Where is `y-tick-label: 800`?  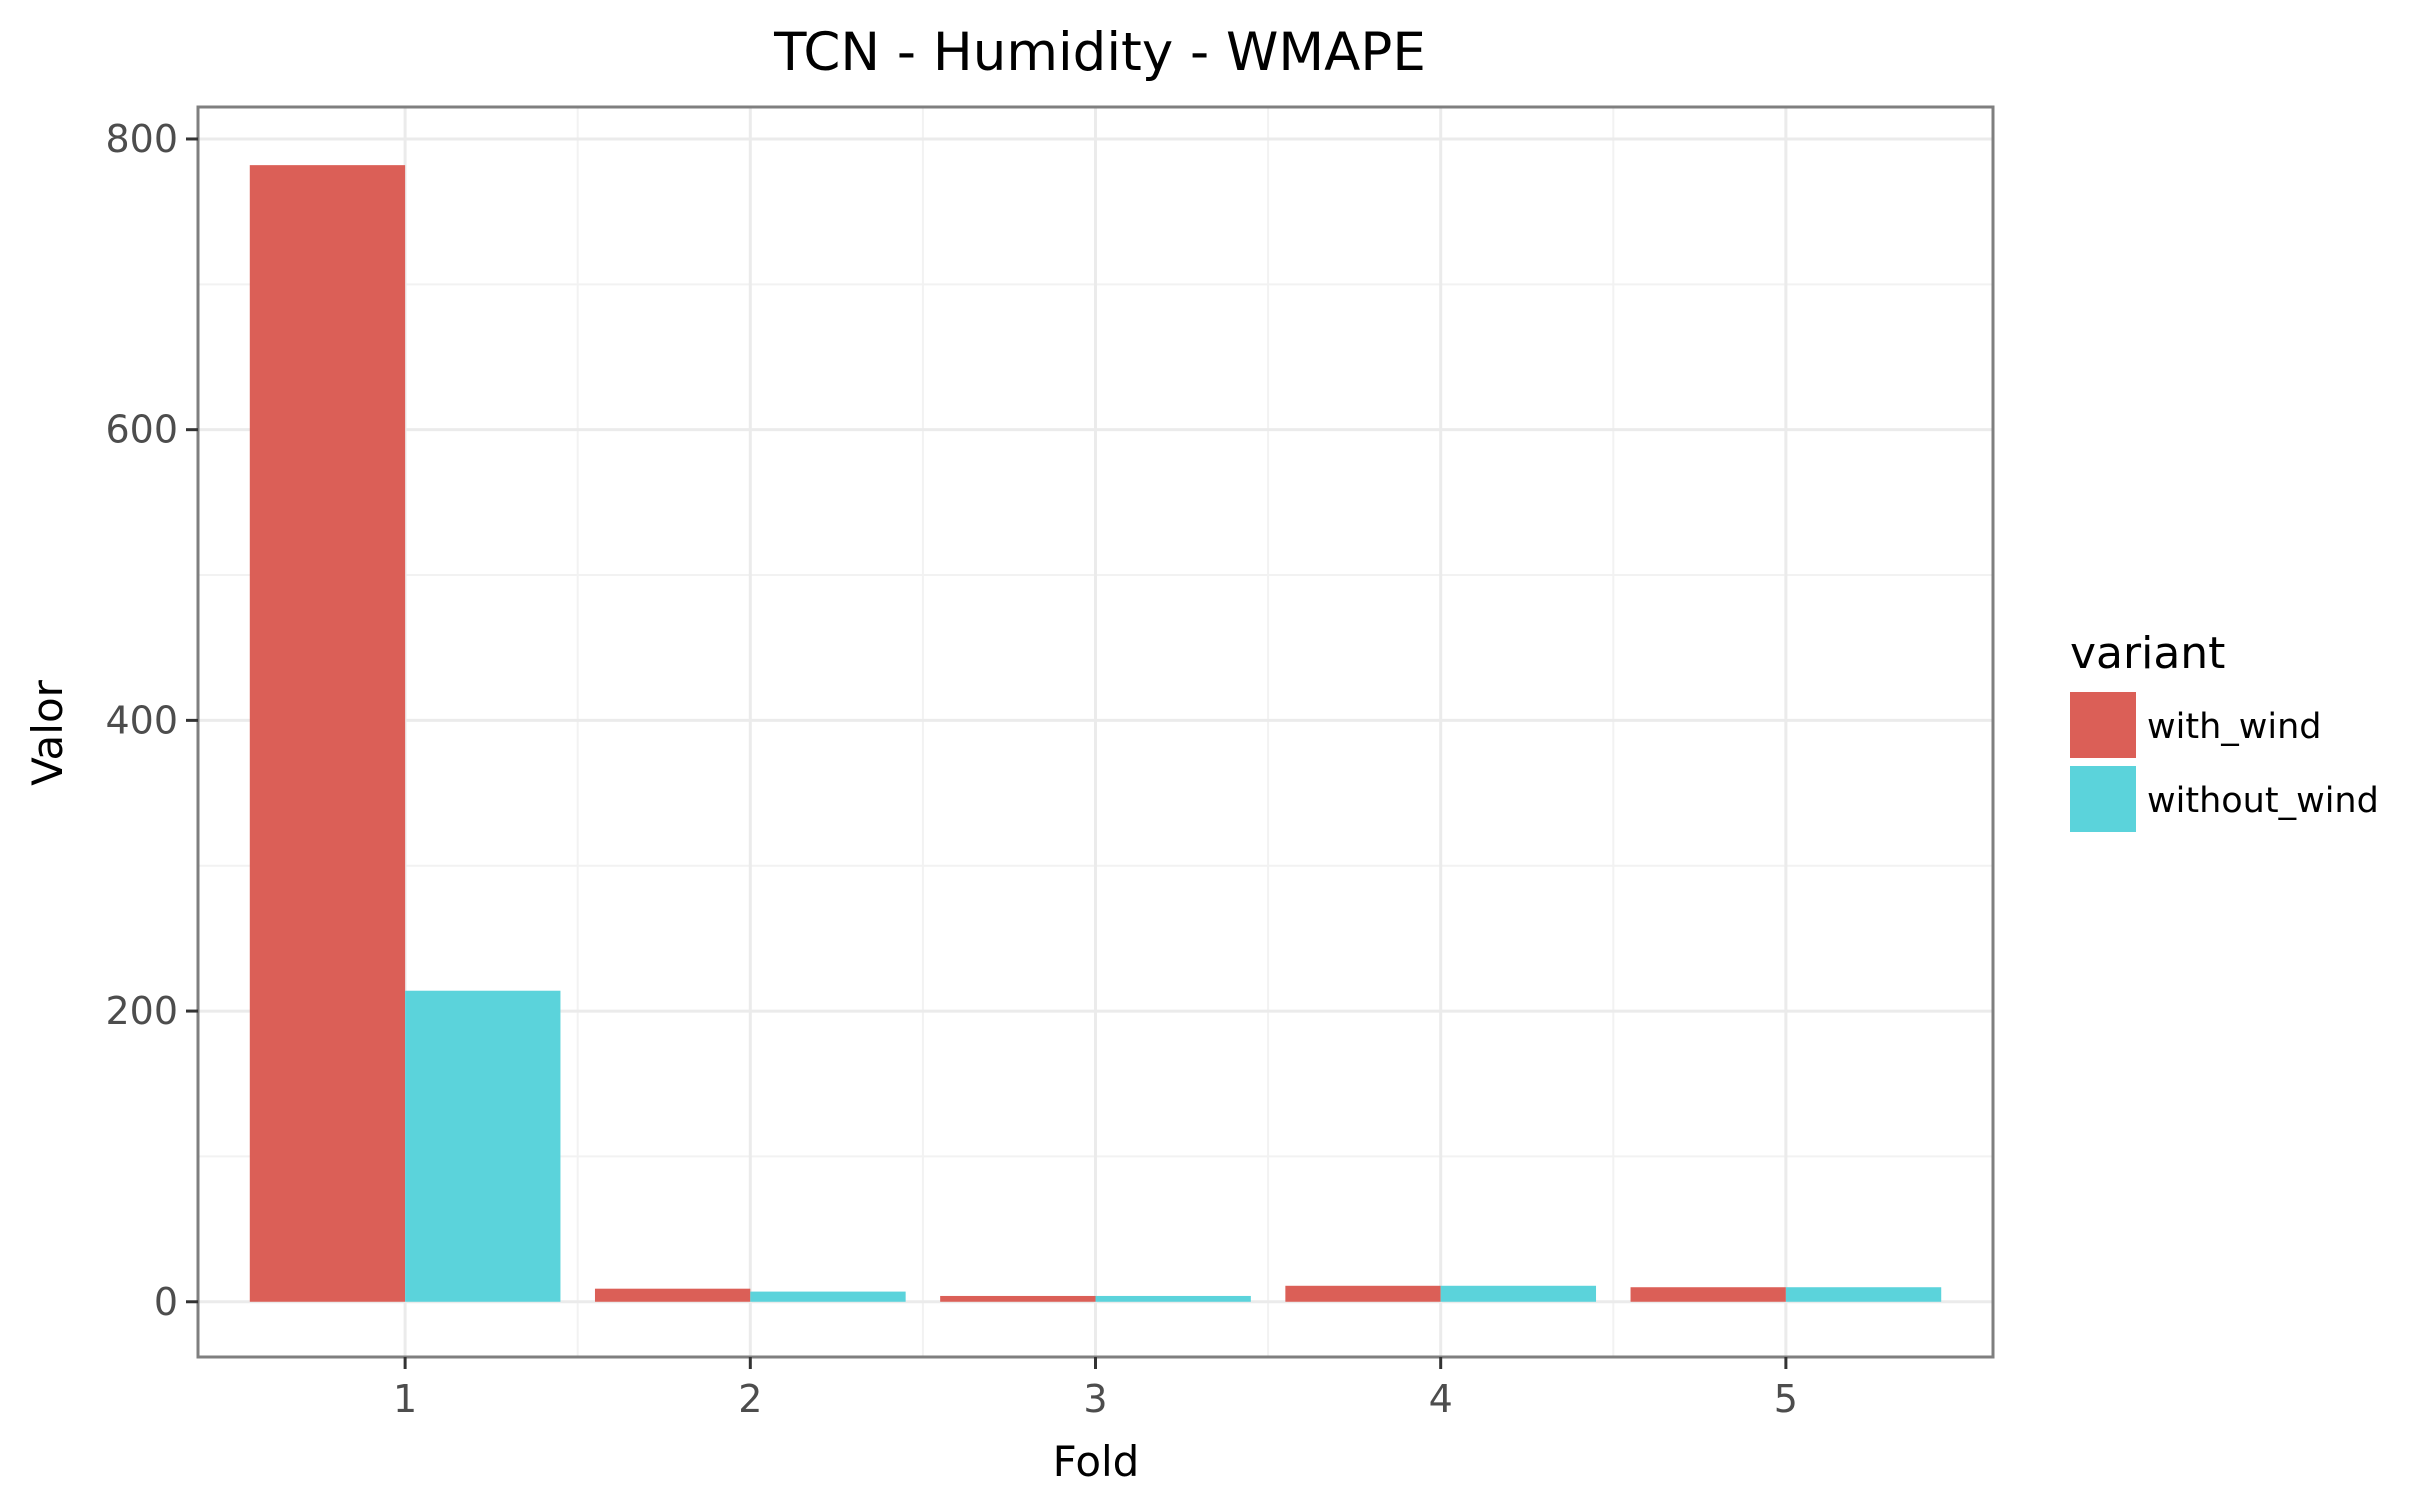
y-tick-label: 800 is located at coordinates (141, 139).